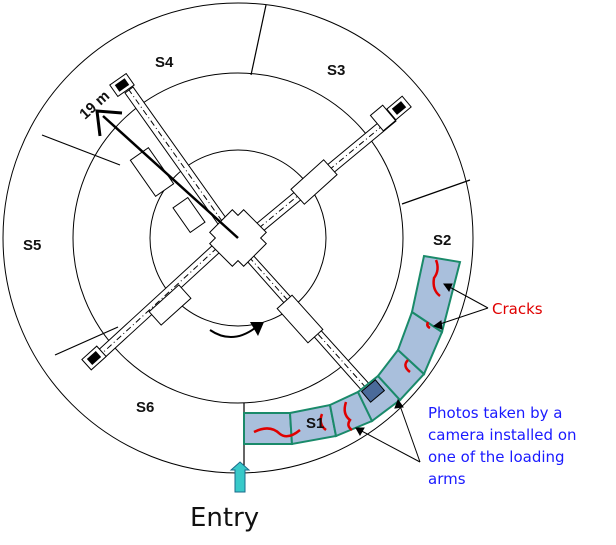 This screenshot has height=545, width=616. Describe the element at coordinates (94, 358) in the screenshot. I see `gondola-sw` at that location.